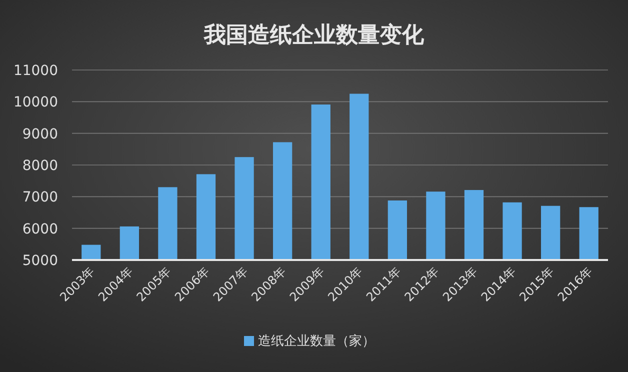 This screenshot has height=372, width=628. Describe the element at coordinates (35, 102) in the screenshot. I see `y-tick-label: 10000` at that location.